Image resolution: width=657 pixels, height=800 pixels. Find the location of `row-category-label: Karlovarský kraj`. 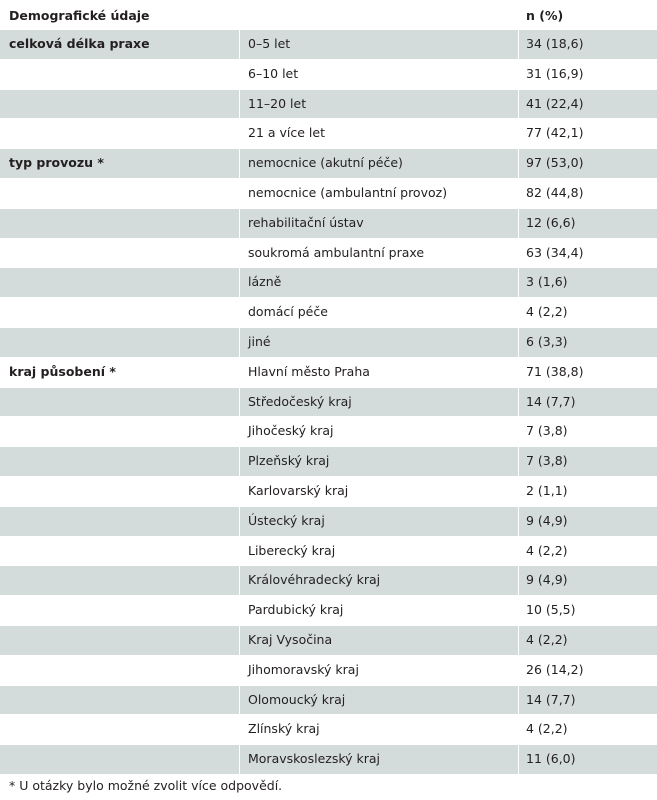

row-category-label: Karlovarský kraj is located at coordinates (298, 490).